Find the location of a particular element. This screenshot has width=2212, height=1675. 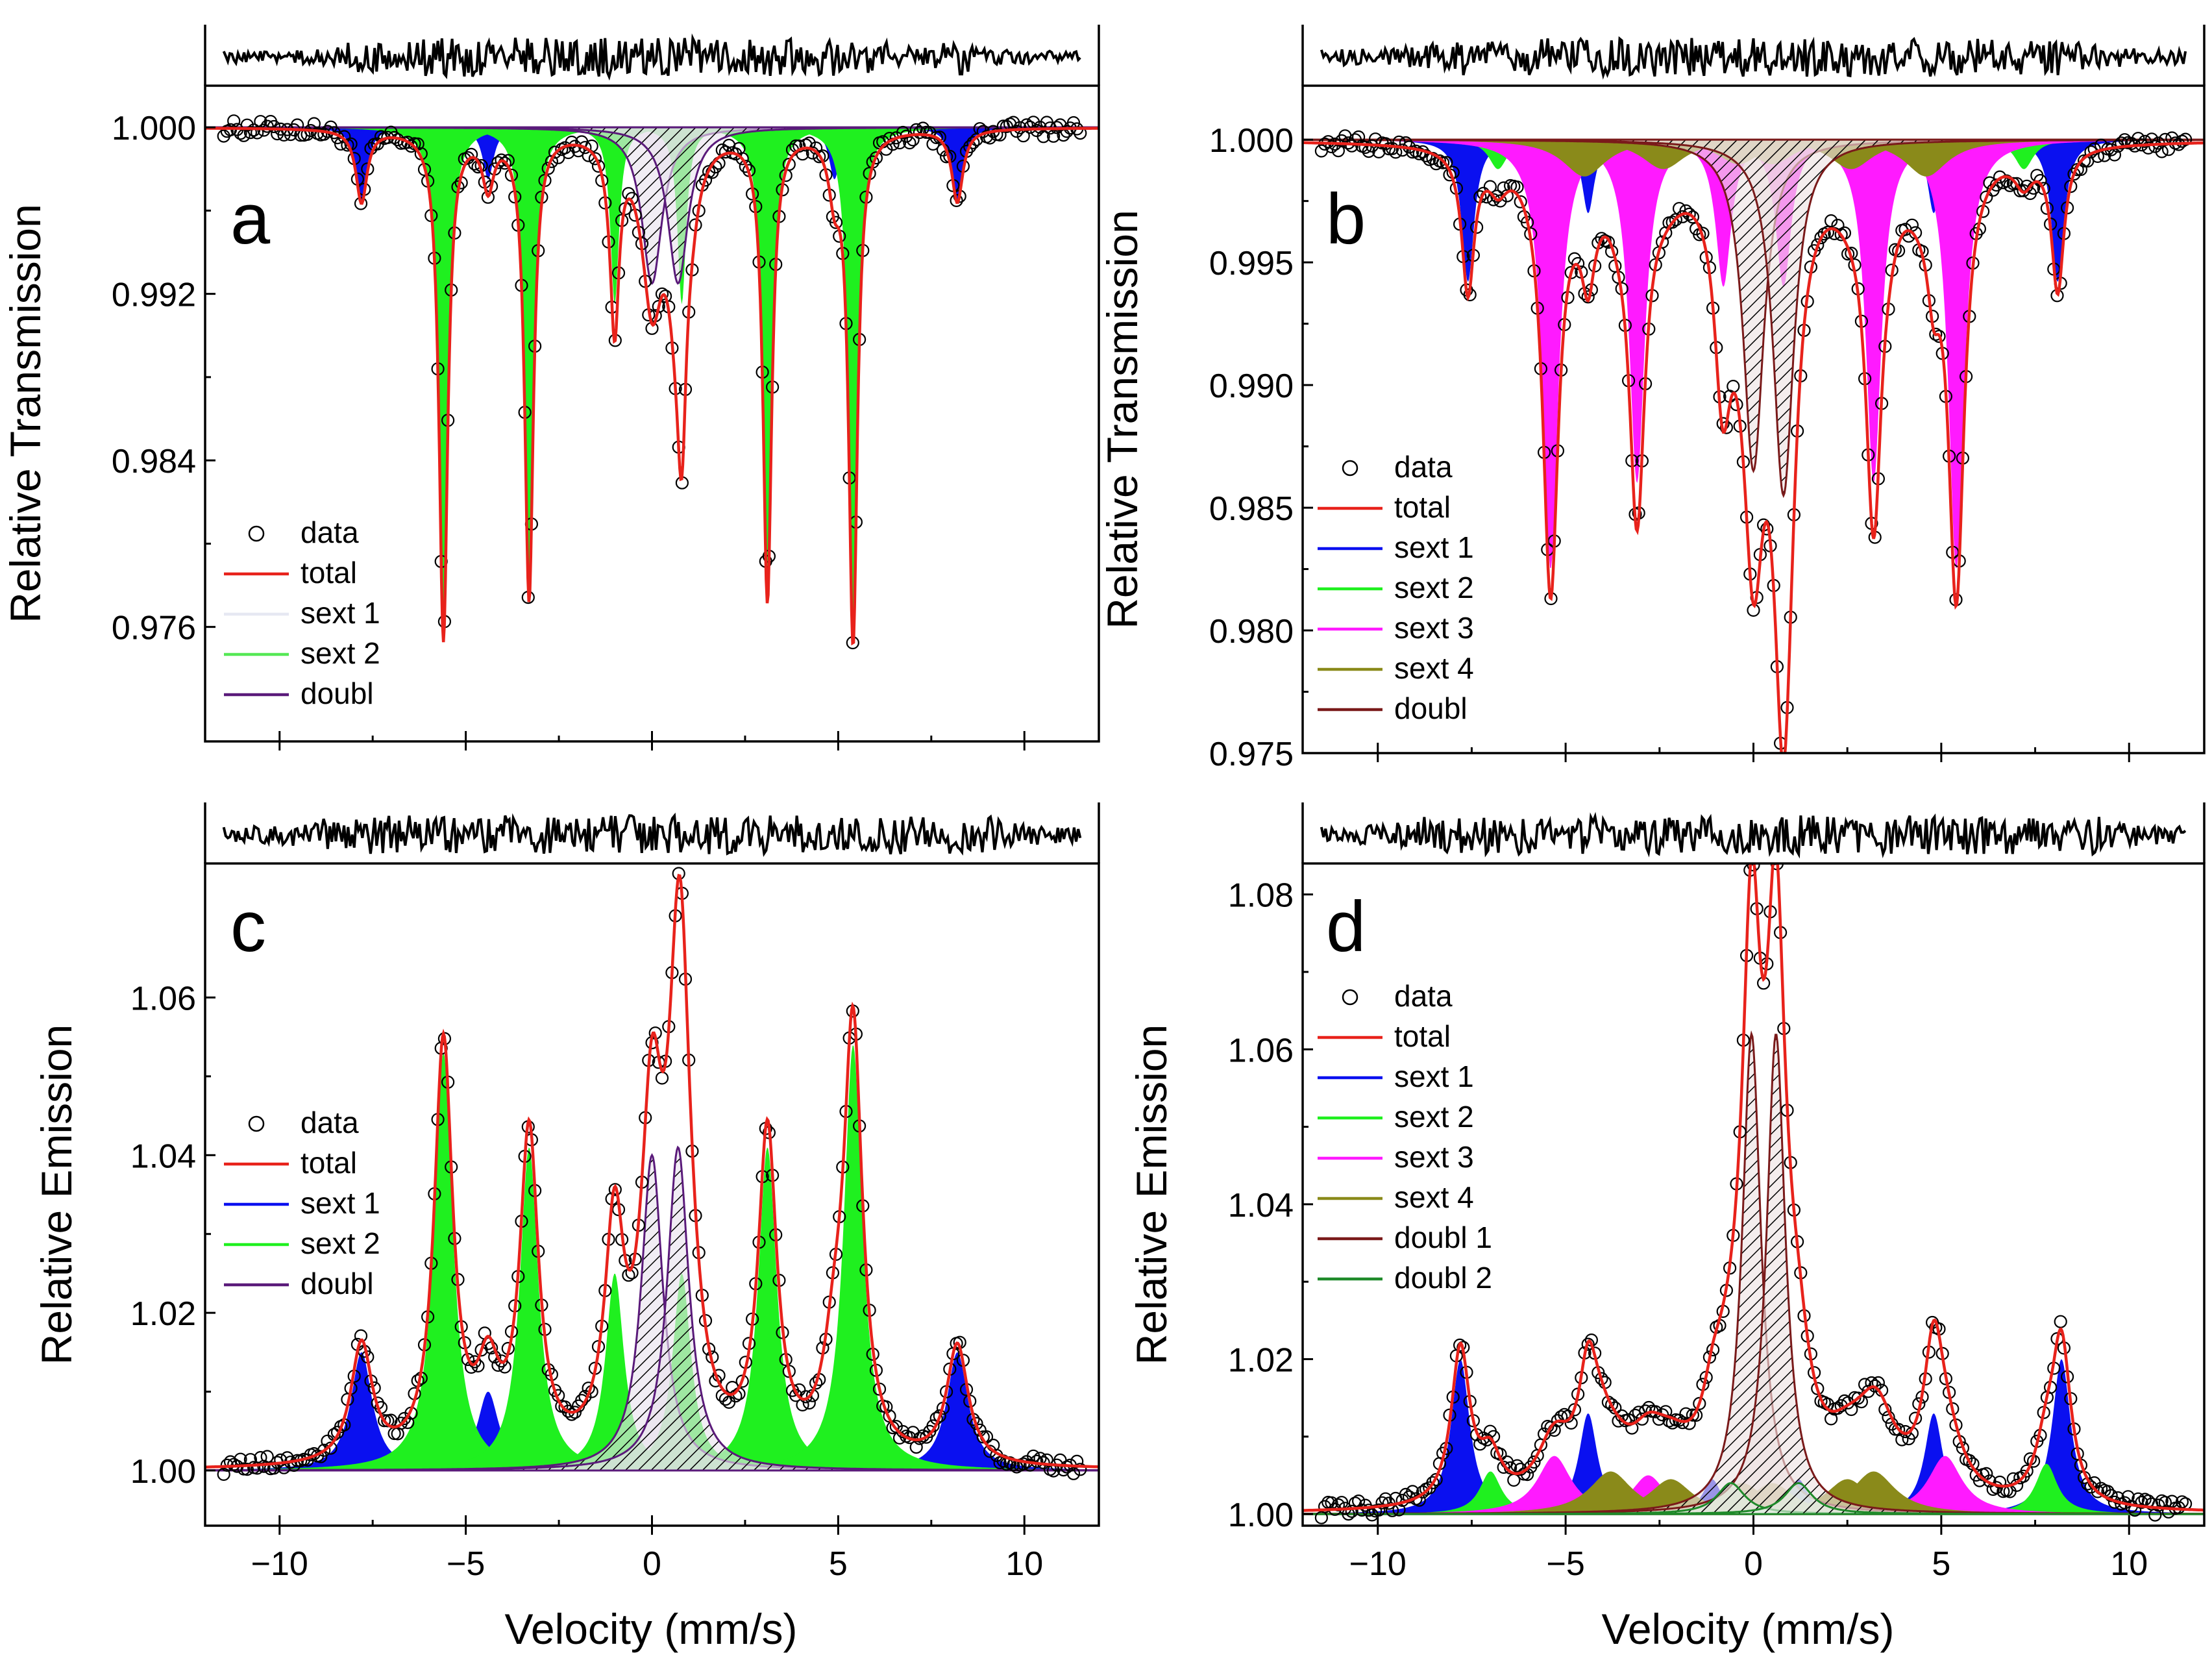

y-tick-label: 0.985 is located at coordinates (1251, 509).